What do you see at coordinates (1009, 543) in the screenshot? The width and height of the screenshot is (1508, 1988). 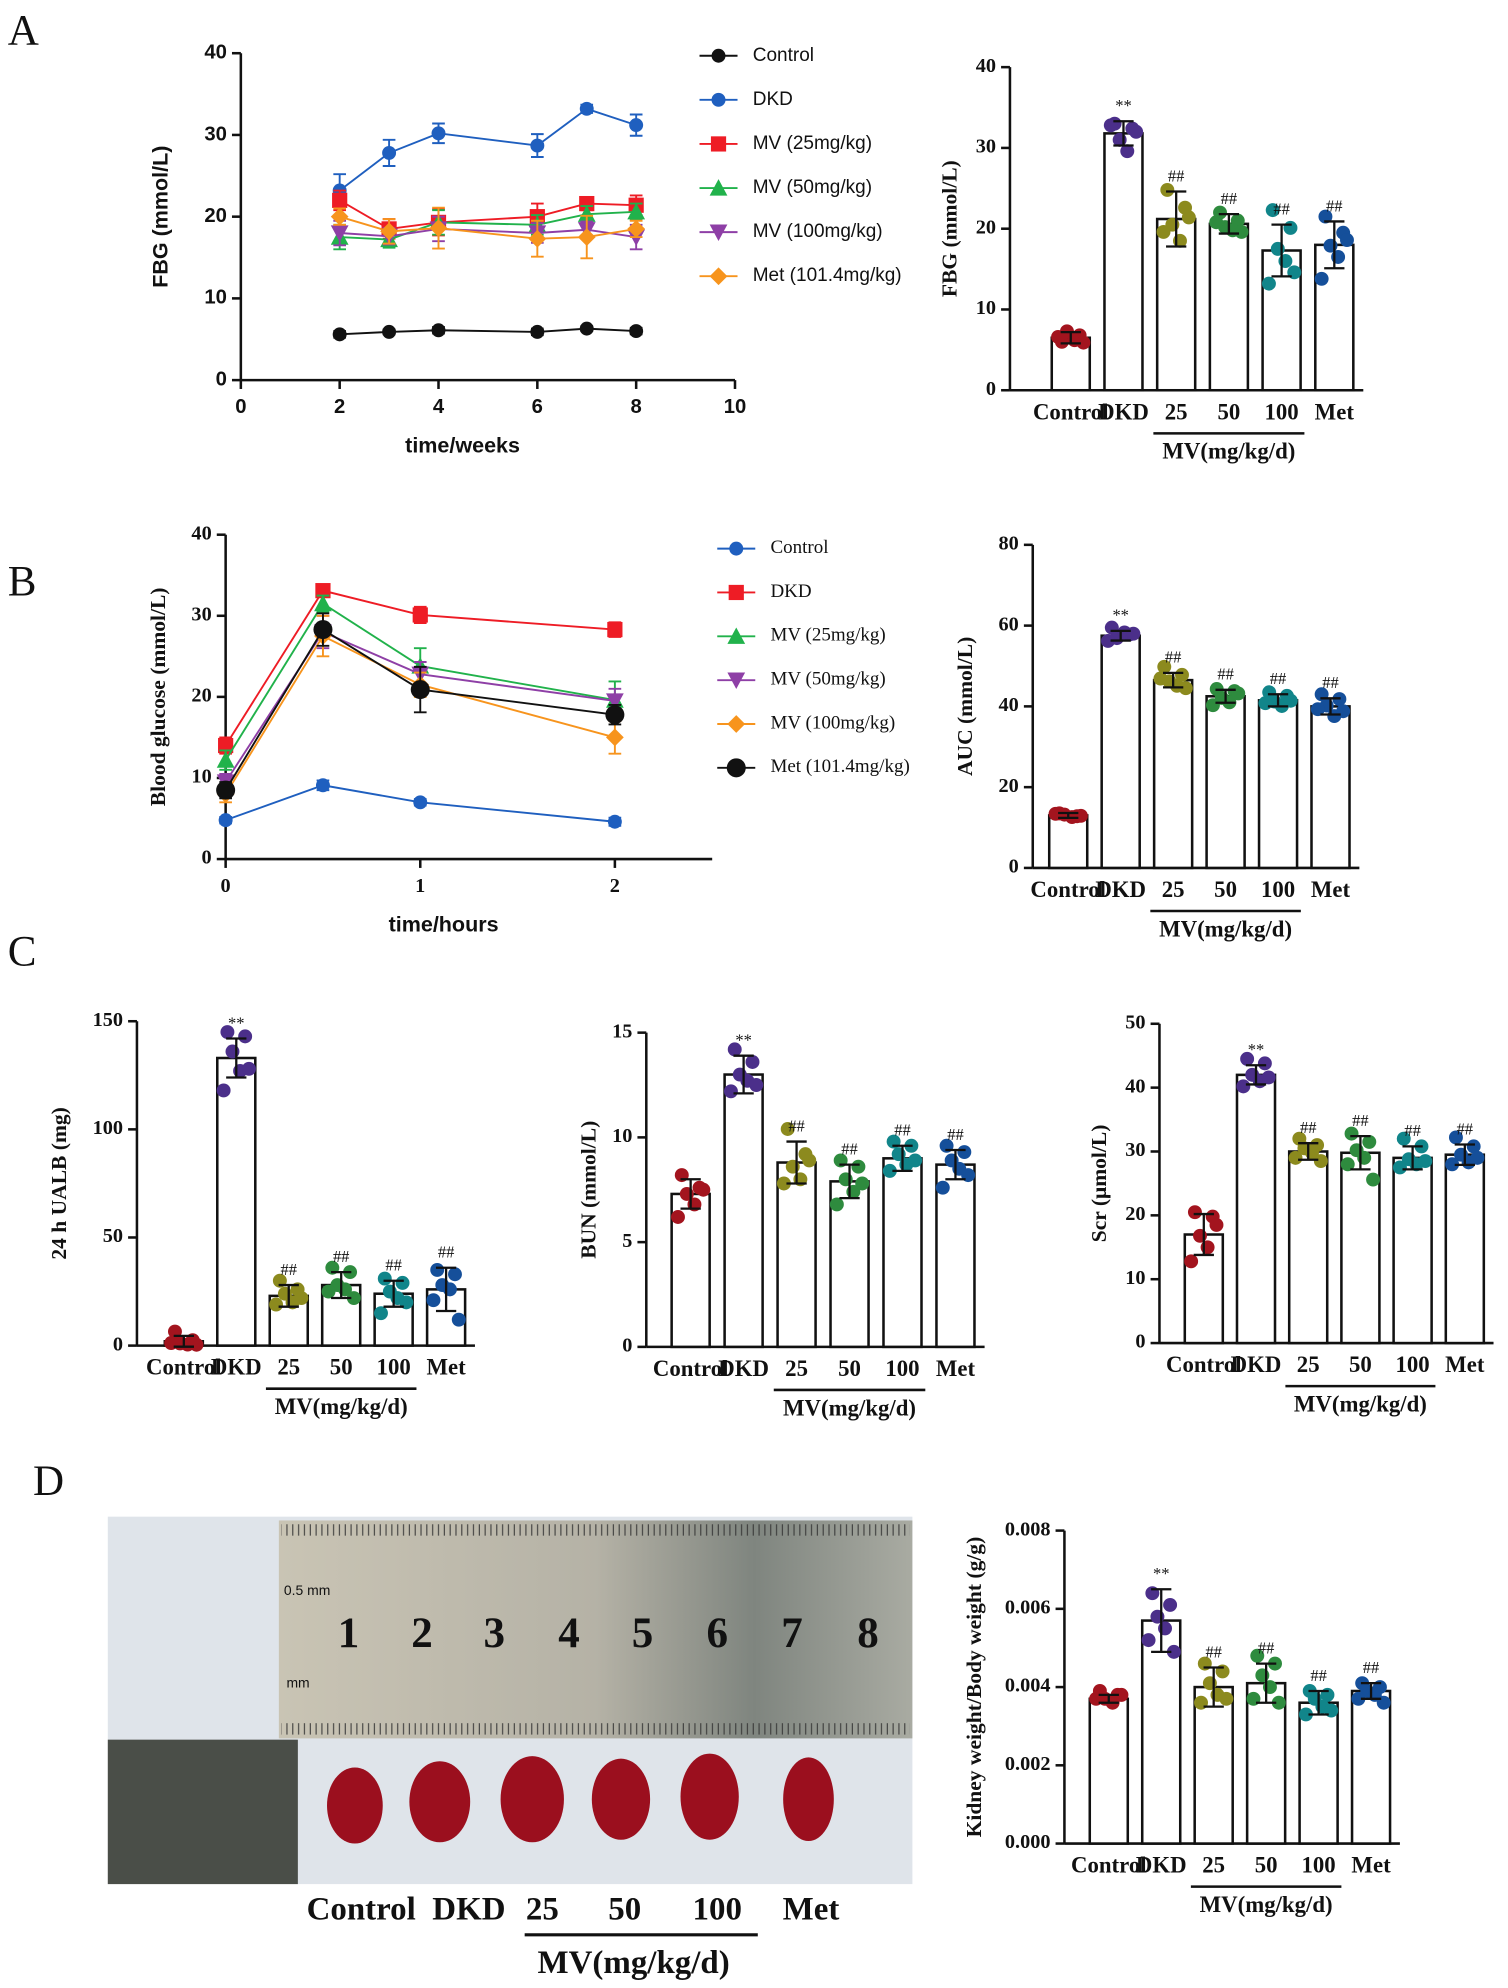 I see `y-tick-label: 80` at bounding box center [1009, 543].